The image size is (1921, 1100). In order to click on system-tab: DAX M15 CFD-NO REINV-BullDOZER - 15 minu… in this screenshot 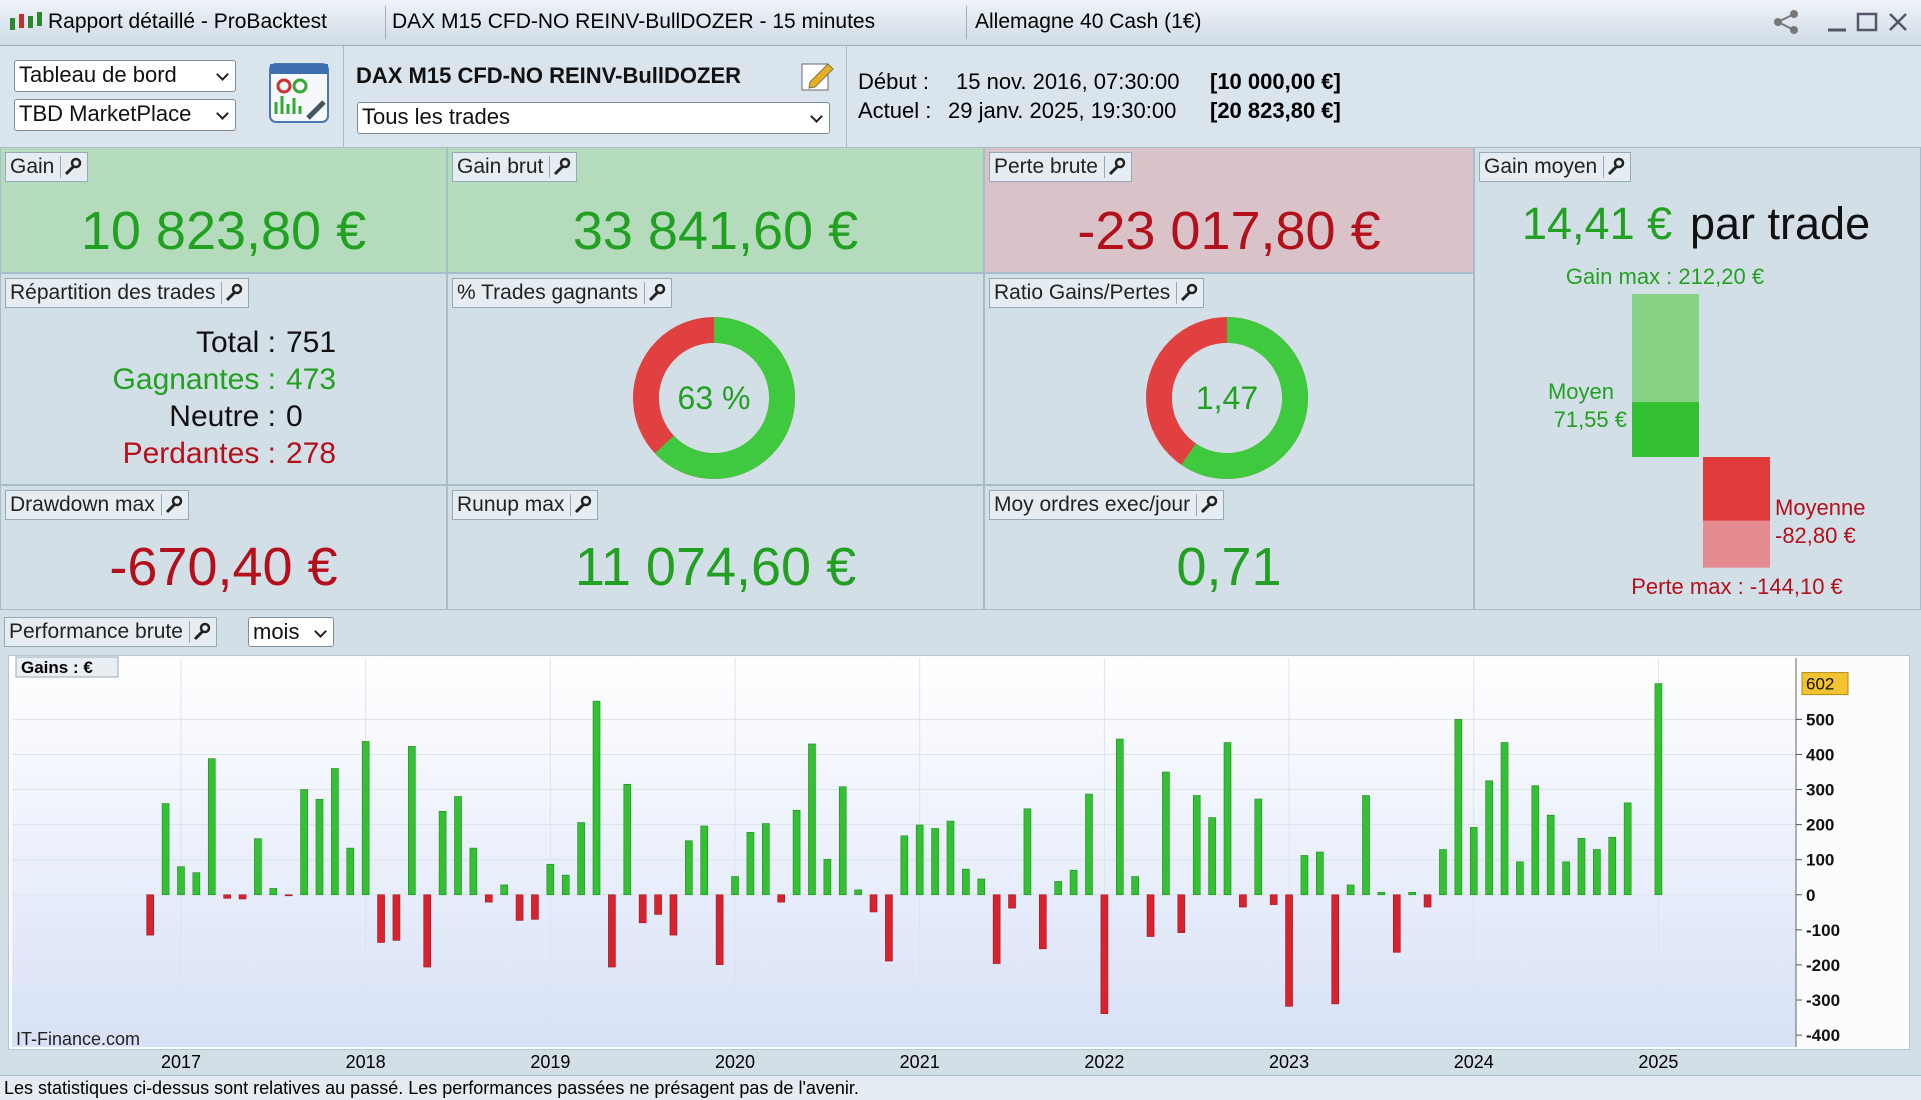, I will do `click(634, 21)`.